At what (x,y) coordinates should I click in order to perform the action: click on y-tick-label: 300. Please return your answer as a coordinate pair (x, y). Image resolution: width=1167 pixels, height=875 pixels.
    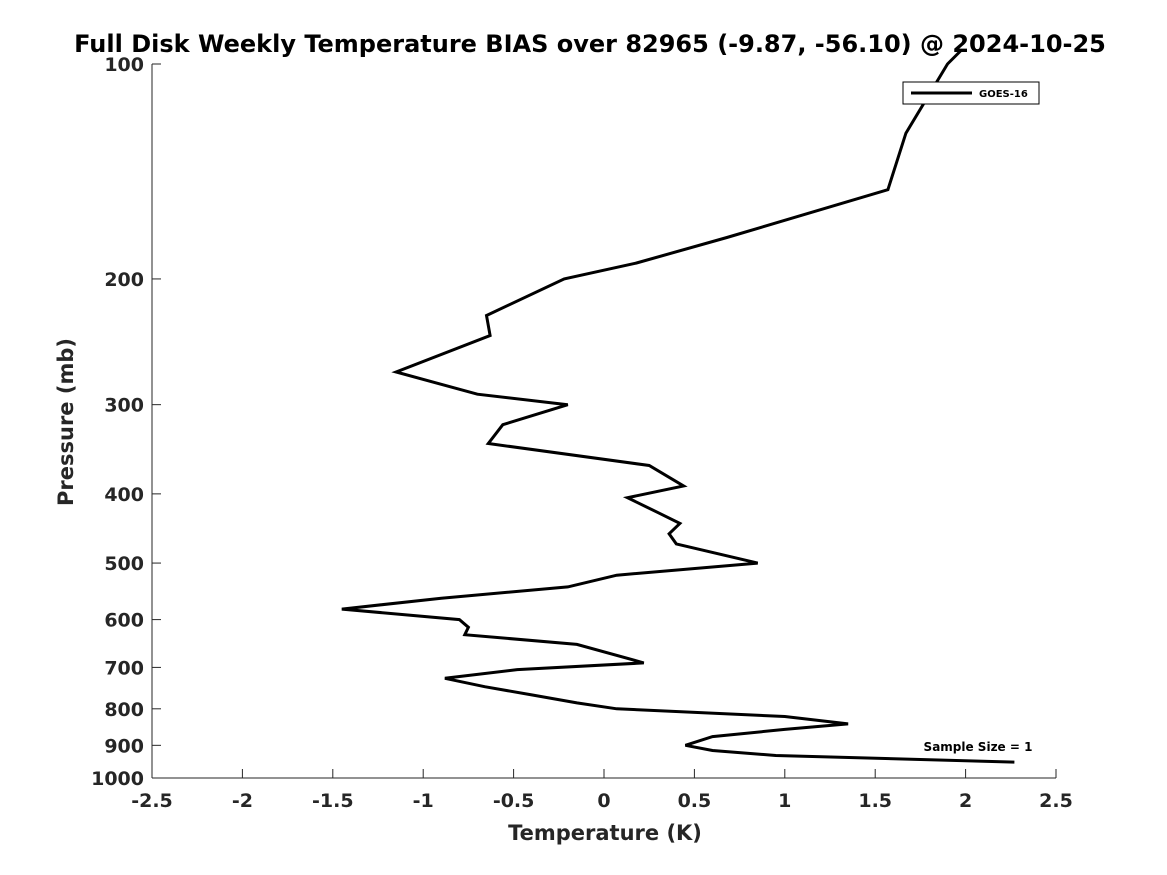
    Looking at the image, I should click on (124, 406).